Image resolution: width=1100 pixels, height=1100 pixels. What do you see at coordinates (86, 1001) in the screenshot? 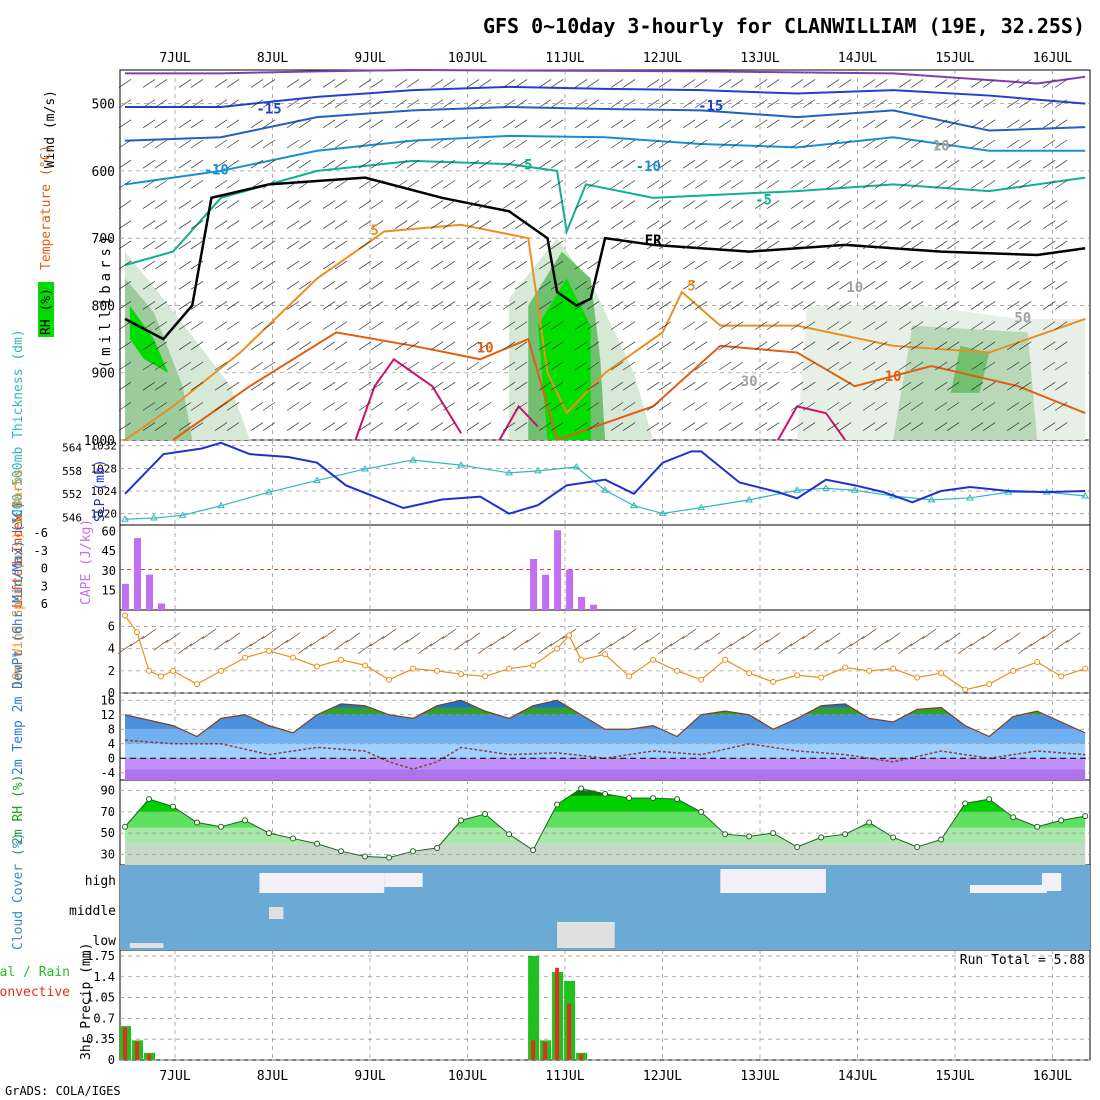
I see `y-label-precip: 3hr Precip (mm)` at bounding box center [86, 1001].